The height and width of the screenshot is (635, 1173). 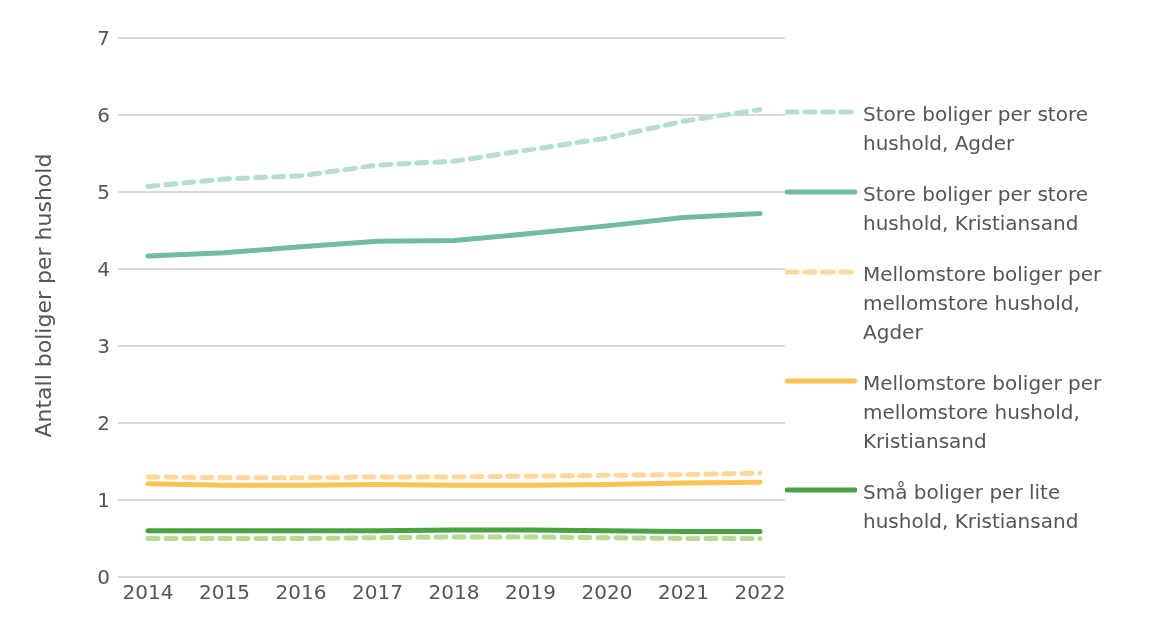 I want to click on x-tick-label: 2014, so click(x=148, y=592).